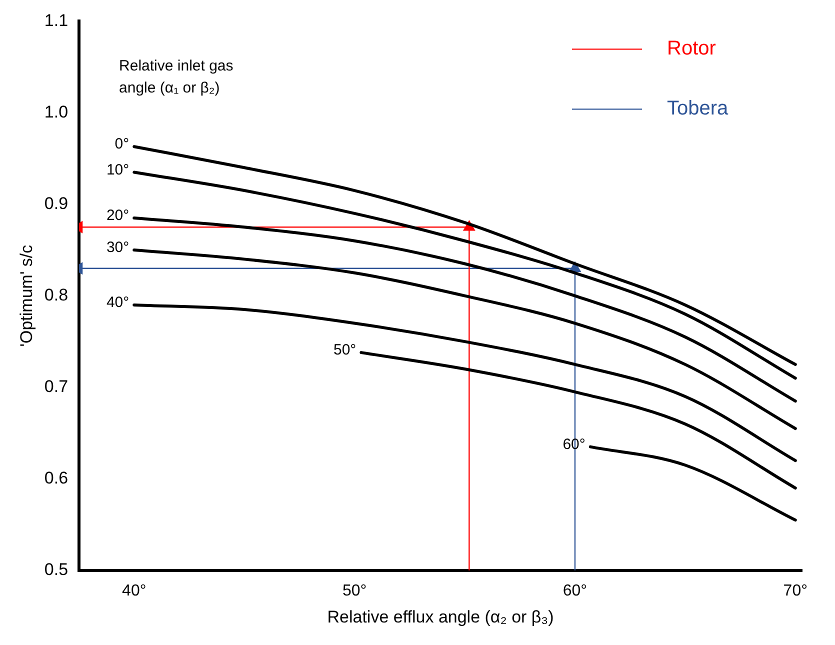 This screenshot has width=835, height=645. I want to click on y-tick-label: 0.5, so click(56, 570).